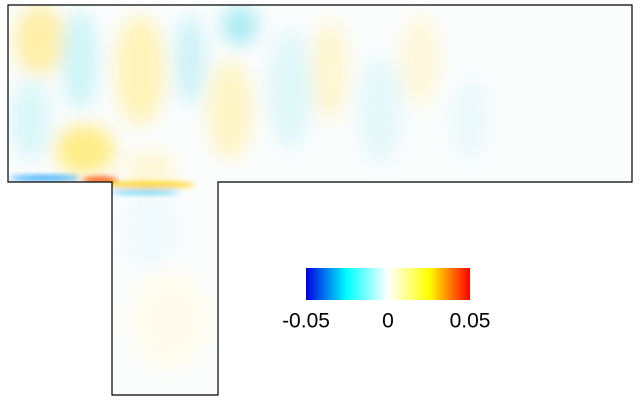  I want to click on colorbar-tick-label: -0.05, so click(306, 321).